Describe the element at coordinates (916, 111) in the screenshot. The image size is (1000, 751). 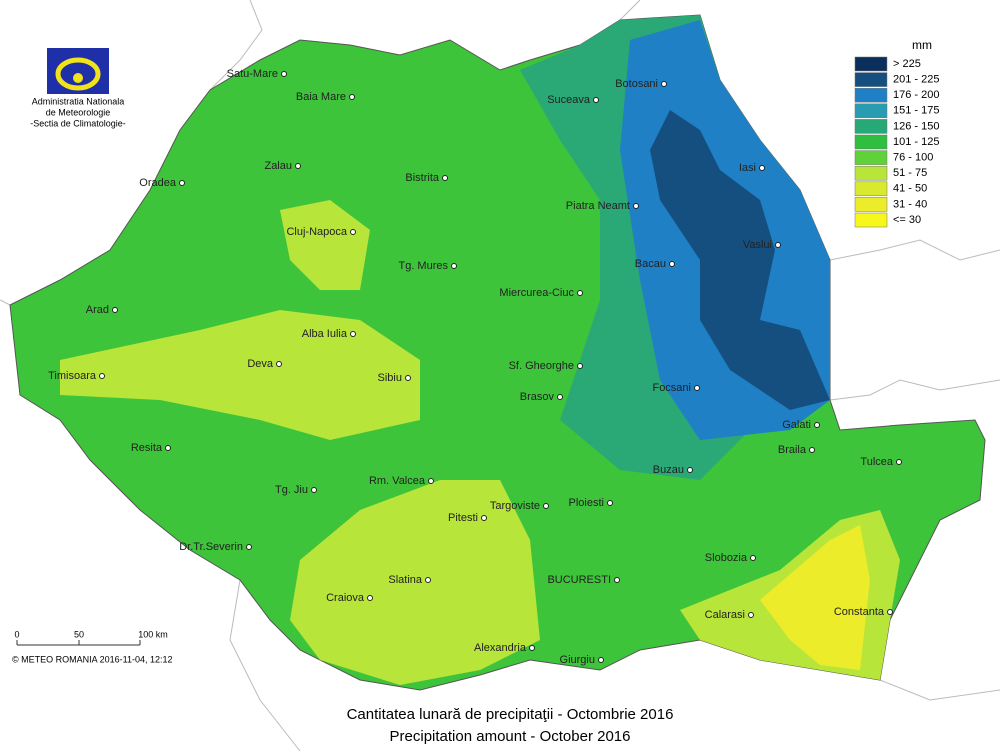
I see `legend-label: 151 - 175` at that location.